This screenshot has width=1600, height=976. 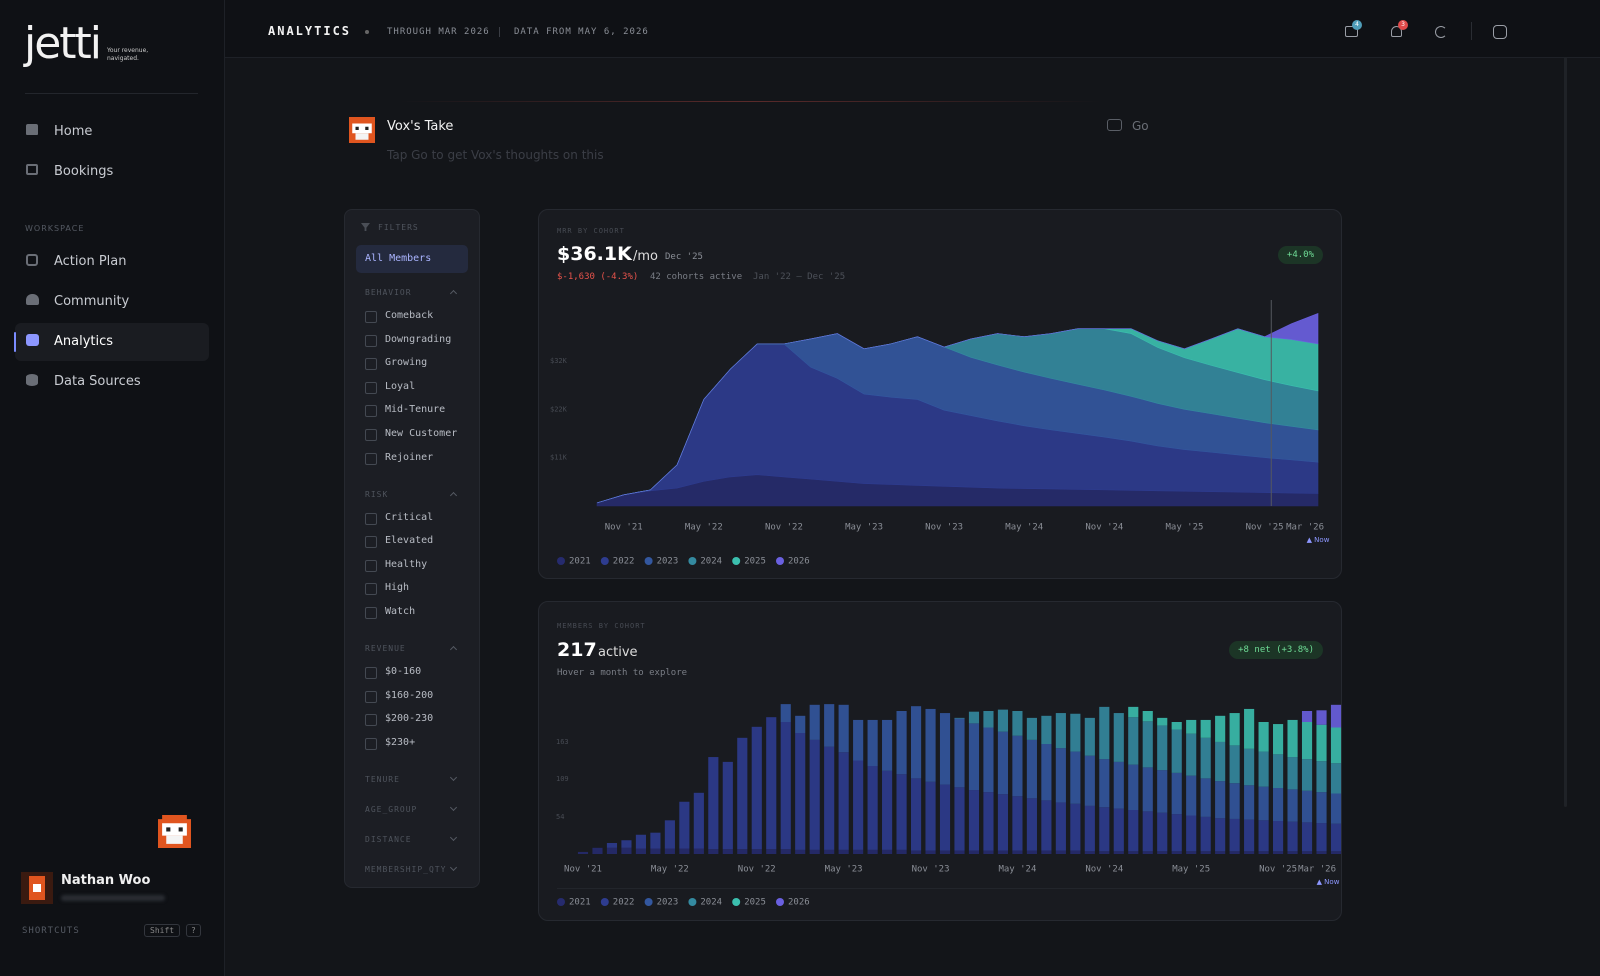 What do you see at coordinates (1403, 25) in the screenshot?
I see `badge: 3` at bounding box center [1403, 25].